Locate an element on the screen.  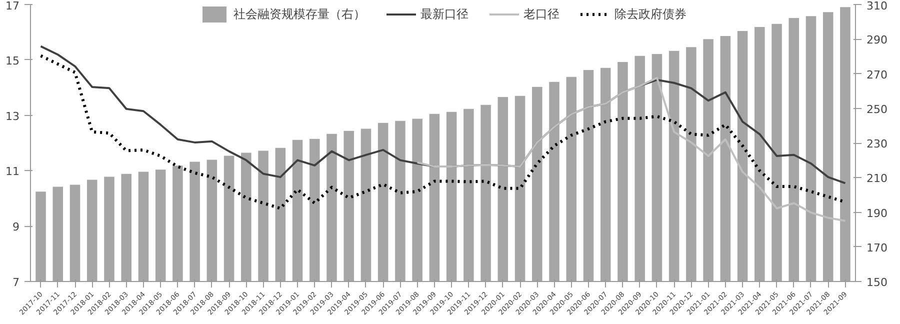
y-tick-label: 13 is located at coordinates (13, 116).